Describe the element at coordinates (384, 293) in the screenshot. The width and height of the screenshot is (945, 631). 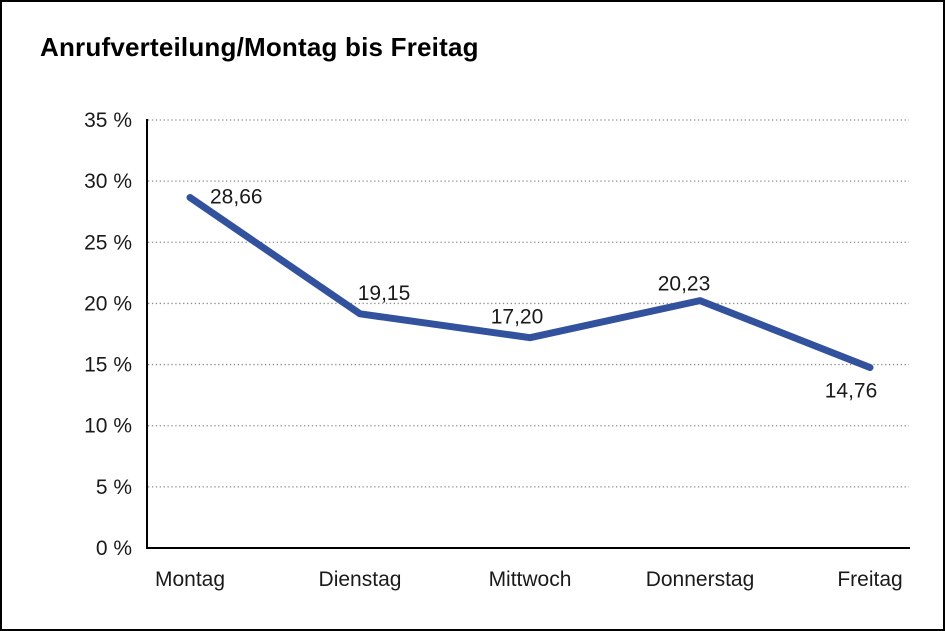
I see `data-label: 19,15` at that location.